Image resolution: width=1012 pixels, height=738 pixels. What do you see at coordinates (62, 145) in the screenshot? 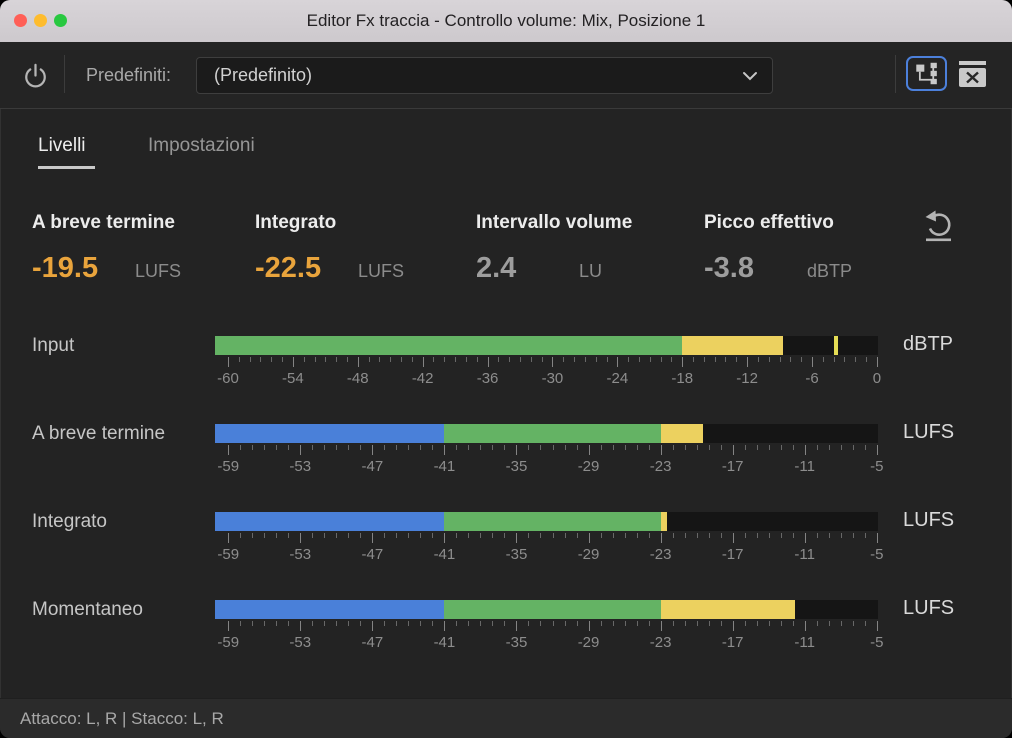
I see `tab-livelli: Livelli` at bounding box center [62, 145].